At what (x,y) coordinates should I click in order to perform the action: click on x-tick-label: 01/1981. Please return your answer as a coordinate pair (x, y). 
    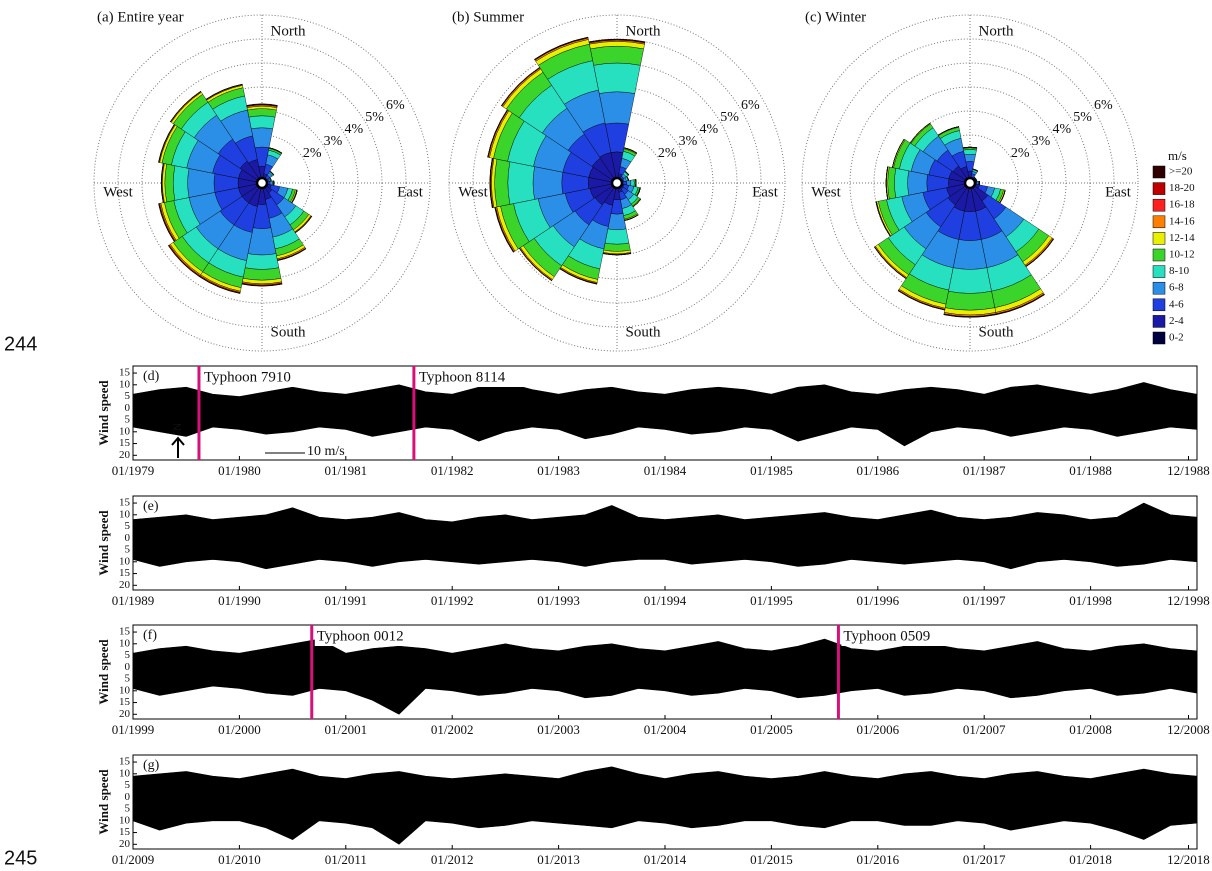
    Looking at the image, I should click on (345, 470).